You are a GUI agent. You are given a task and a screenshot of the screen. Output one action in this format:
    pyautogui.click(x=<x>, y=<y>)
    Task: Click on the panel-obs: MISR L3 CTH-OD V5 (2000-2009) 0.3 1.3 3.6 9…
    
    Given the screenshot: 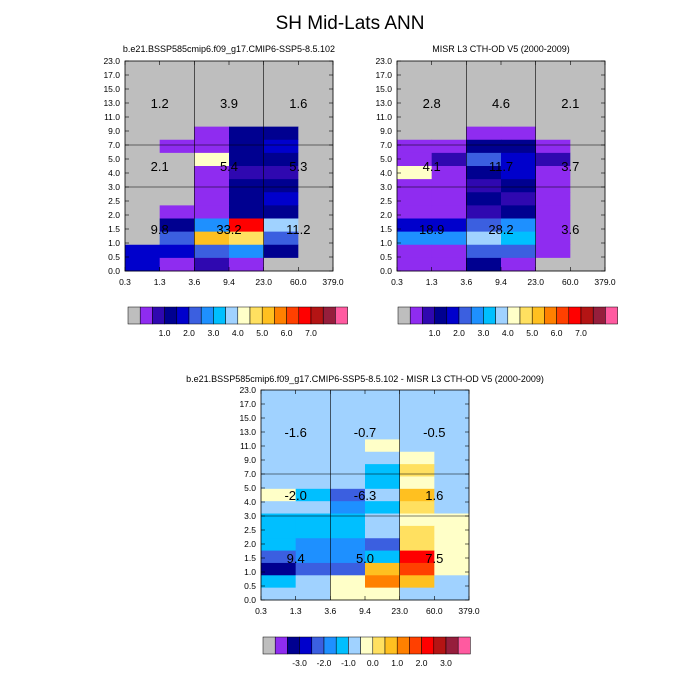 What is the action you would take?
    pyautogui.click(x=495, y=165)
    